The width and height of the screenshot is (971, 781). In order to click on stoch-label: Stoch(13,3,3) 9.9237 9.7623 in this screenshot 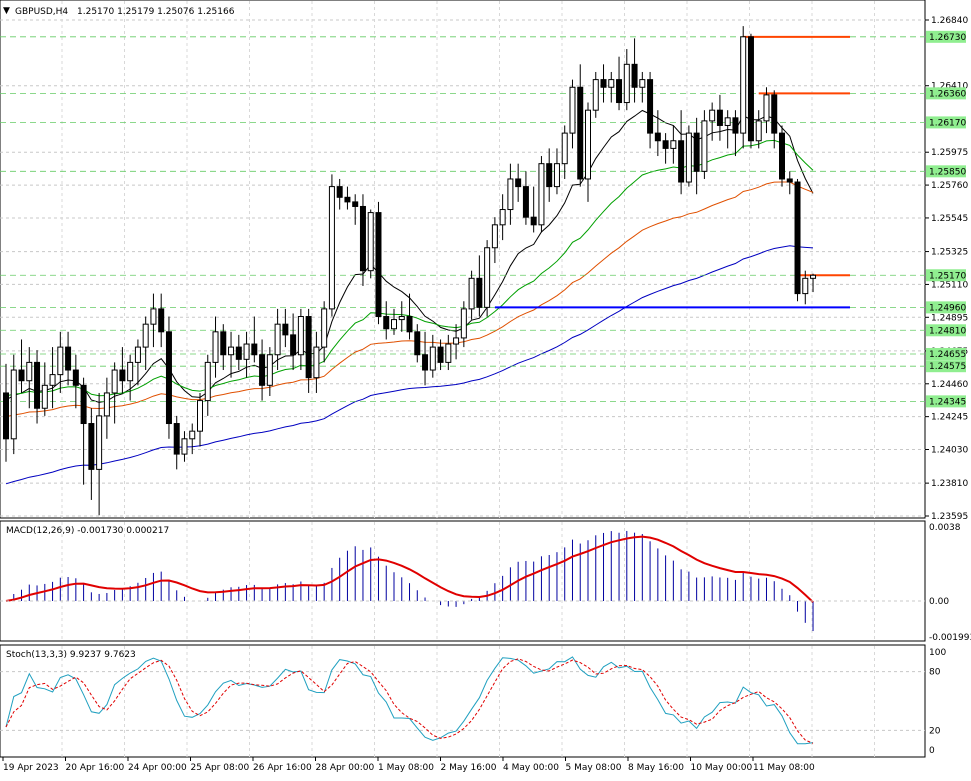, I will do `click(71, 655)`.